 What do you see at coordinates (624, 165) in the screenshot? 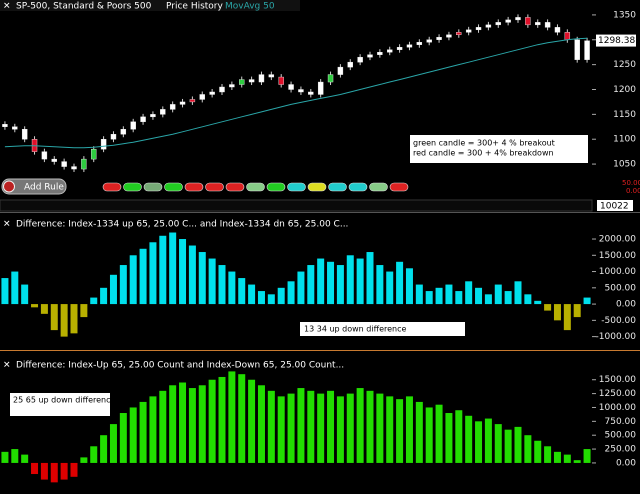
I see `y-tick-label: 1050` at bounding box center [624, 165].